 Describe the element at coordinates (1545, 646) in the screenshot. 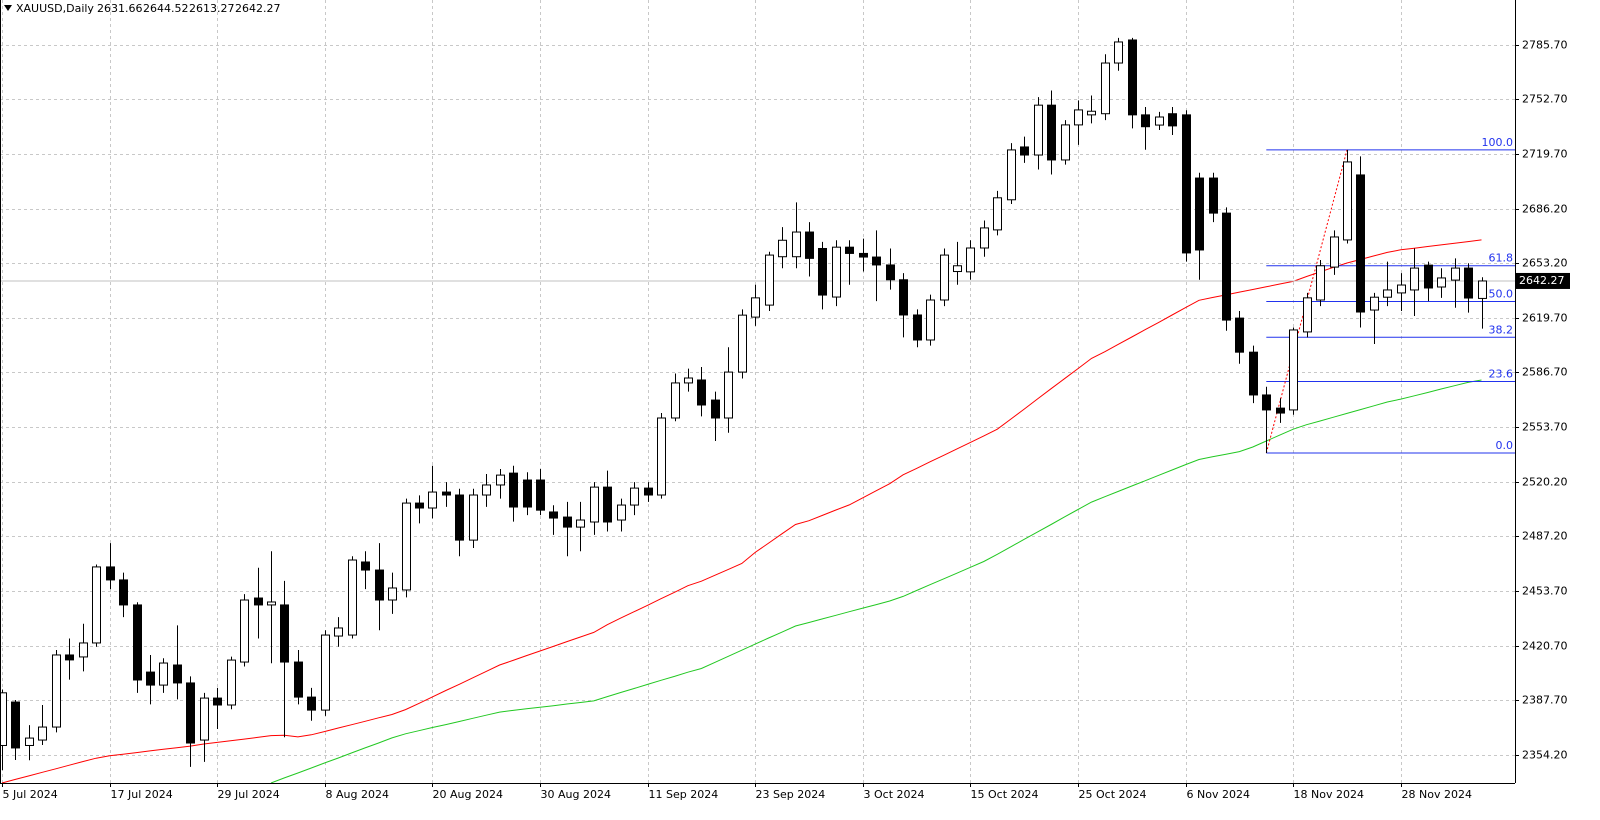

I see `y-tick-label: 2420.70` at that location.